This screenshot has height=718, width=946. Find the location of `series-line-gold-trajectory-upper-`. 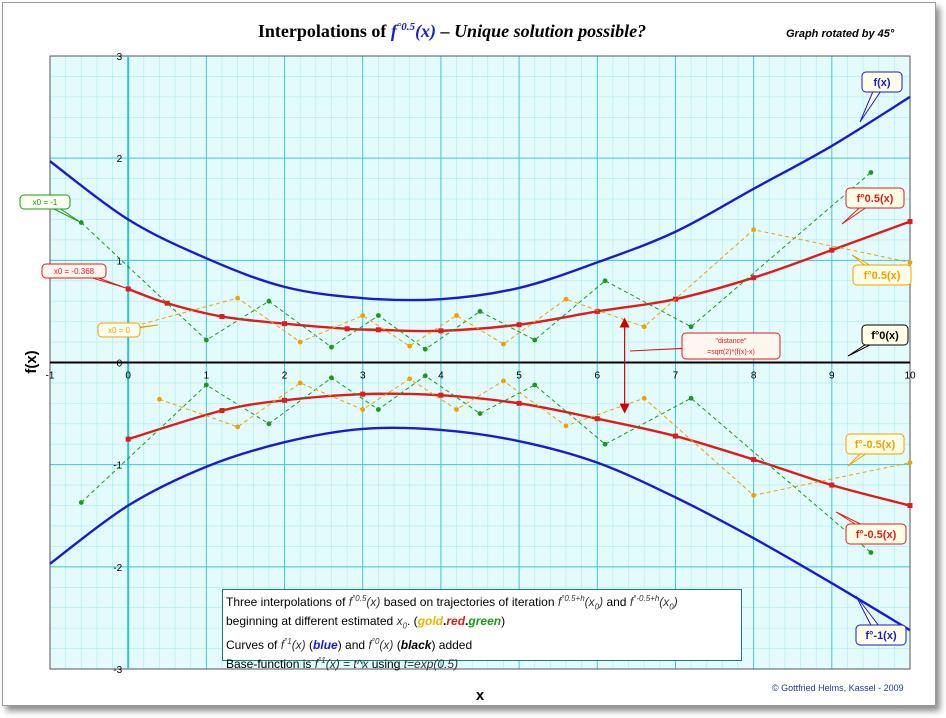

series-line-gold-trajectory-upper- is located at coordinates (519, 288).